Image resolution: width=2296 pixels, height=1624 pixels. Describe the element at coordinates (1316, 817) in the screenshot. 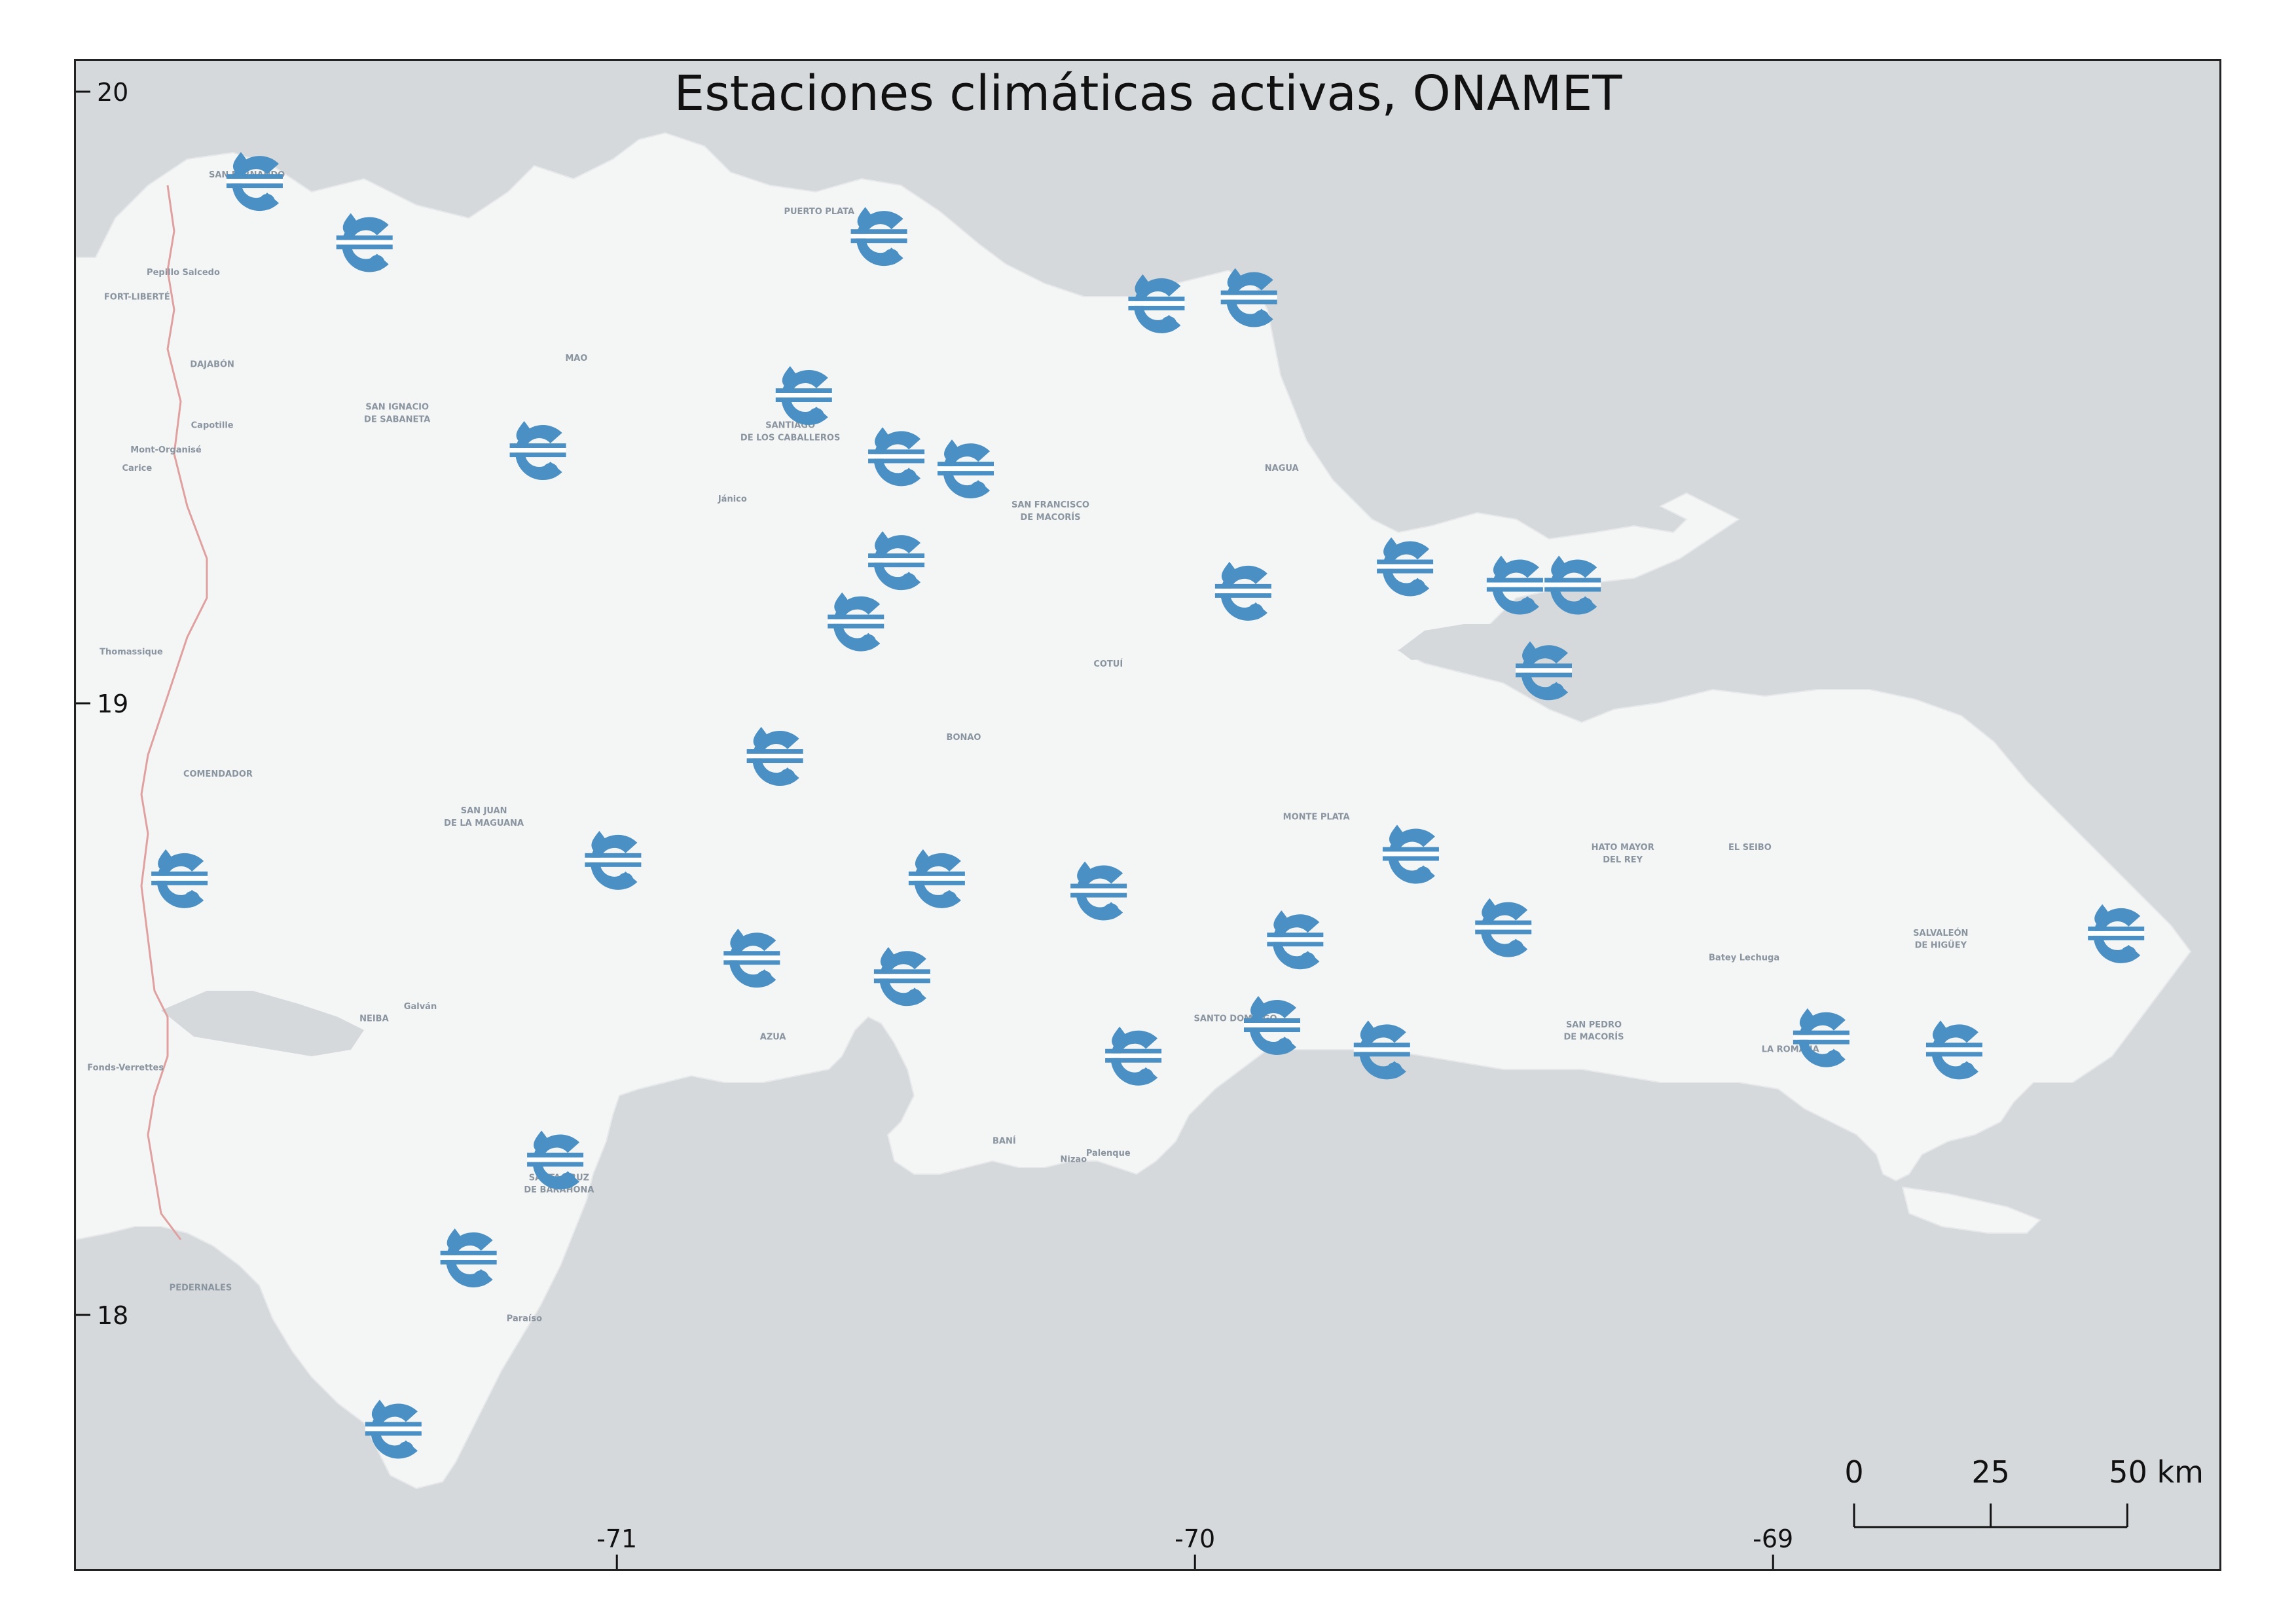

I see `place-label: MONTE PLATA` at that location.